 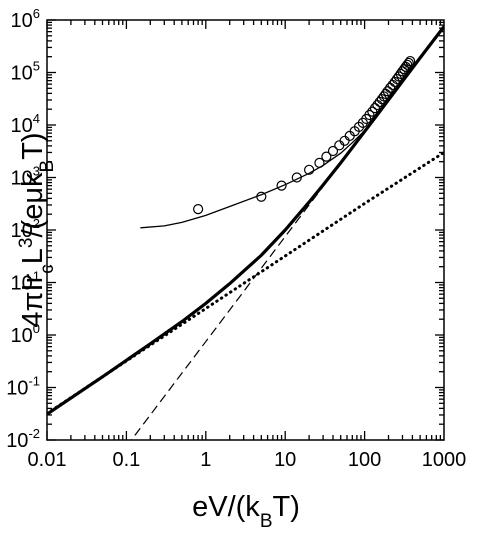 What do you see at coordinates (364, 460) in the screenshot?
I see `x-tick-label: 100` at bounding box center [364, 460].